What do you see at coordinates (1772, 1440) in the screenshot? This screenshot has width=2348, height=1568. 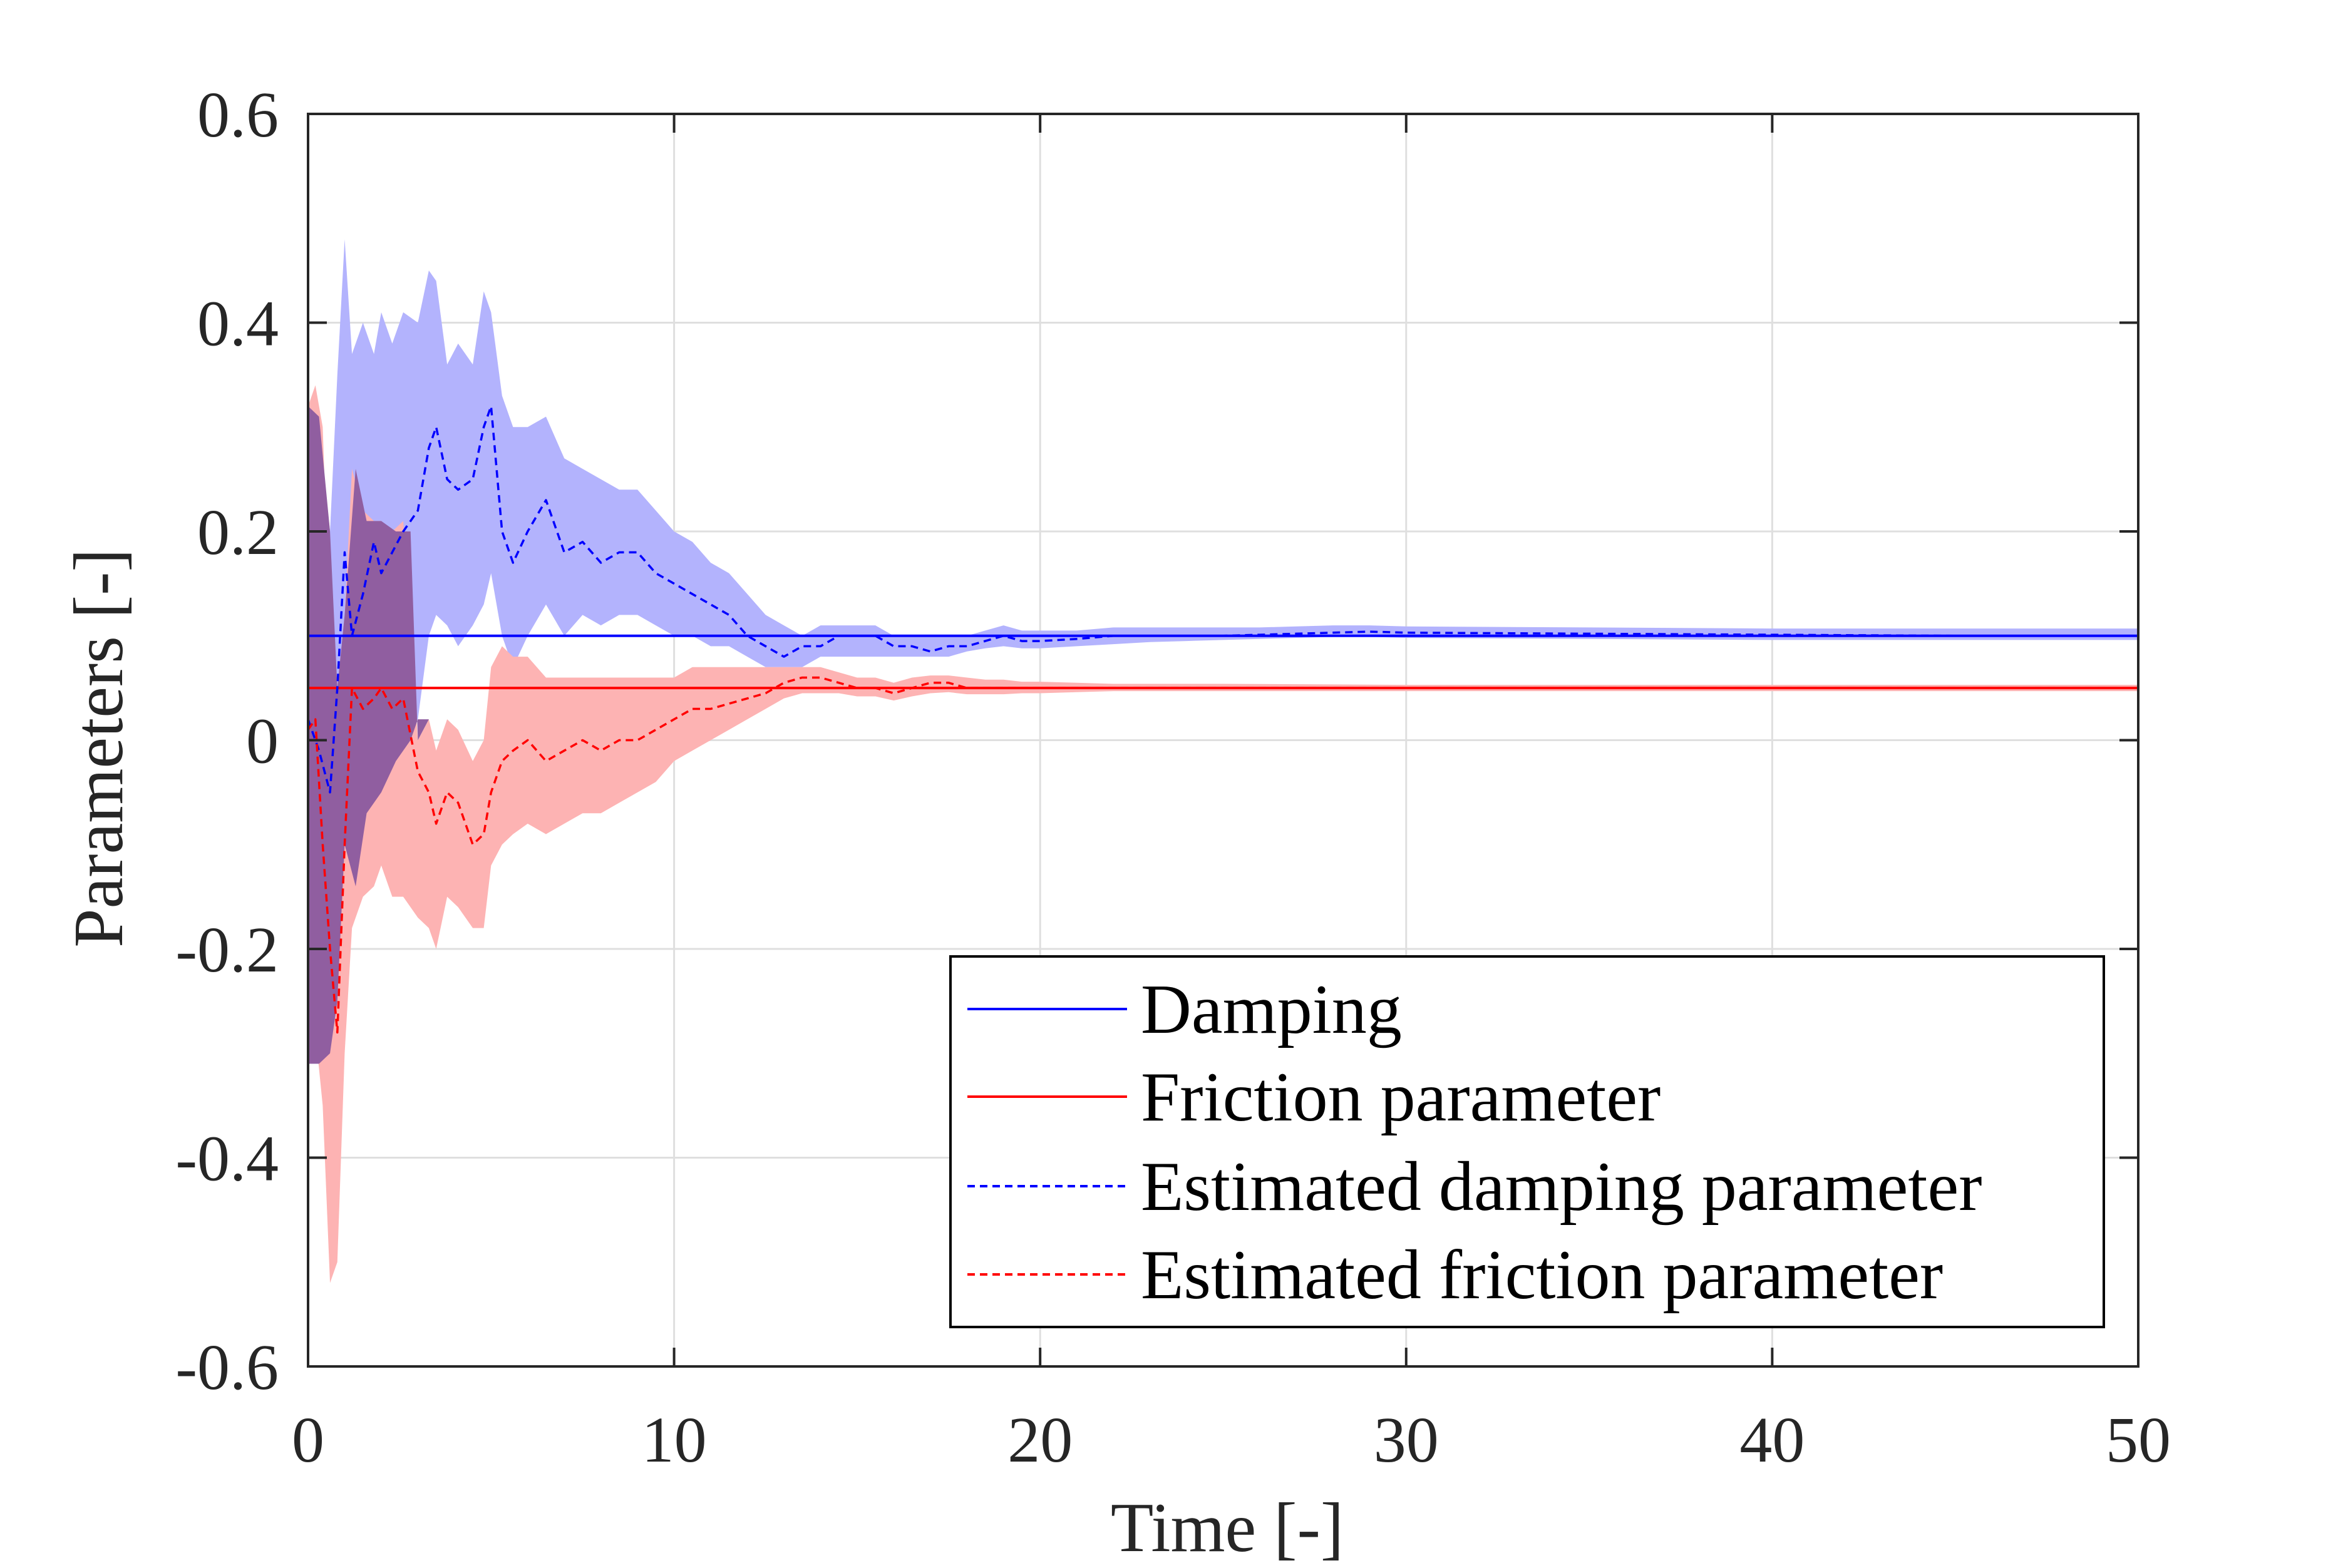 I see `x-tick-label: 40` at bounding box center [1772, 1440].